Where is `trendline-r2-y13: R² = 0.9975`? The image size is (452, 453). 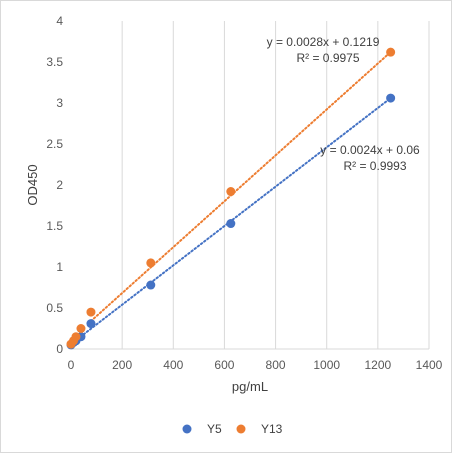
trendline-r2-y13: R² = 0.9975 is located at coordinates (327, 58).